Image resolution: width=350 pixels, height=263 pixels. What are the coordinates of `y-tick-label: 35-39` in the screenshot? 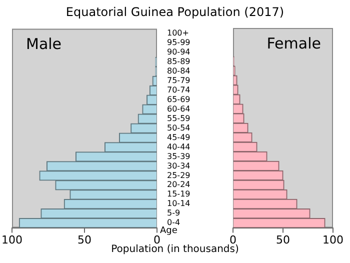 It's located at (178, 156).